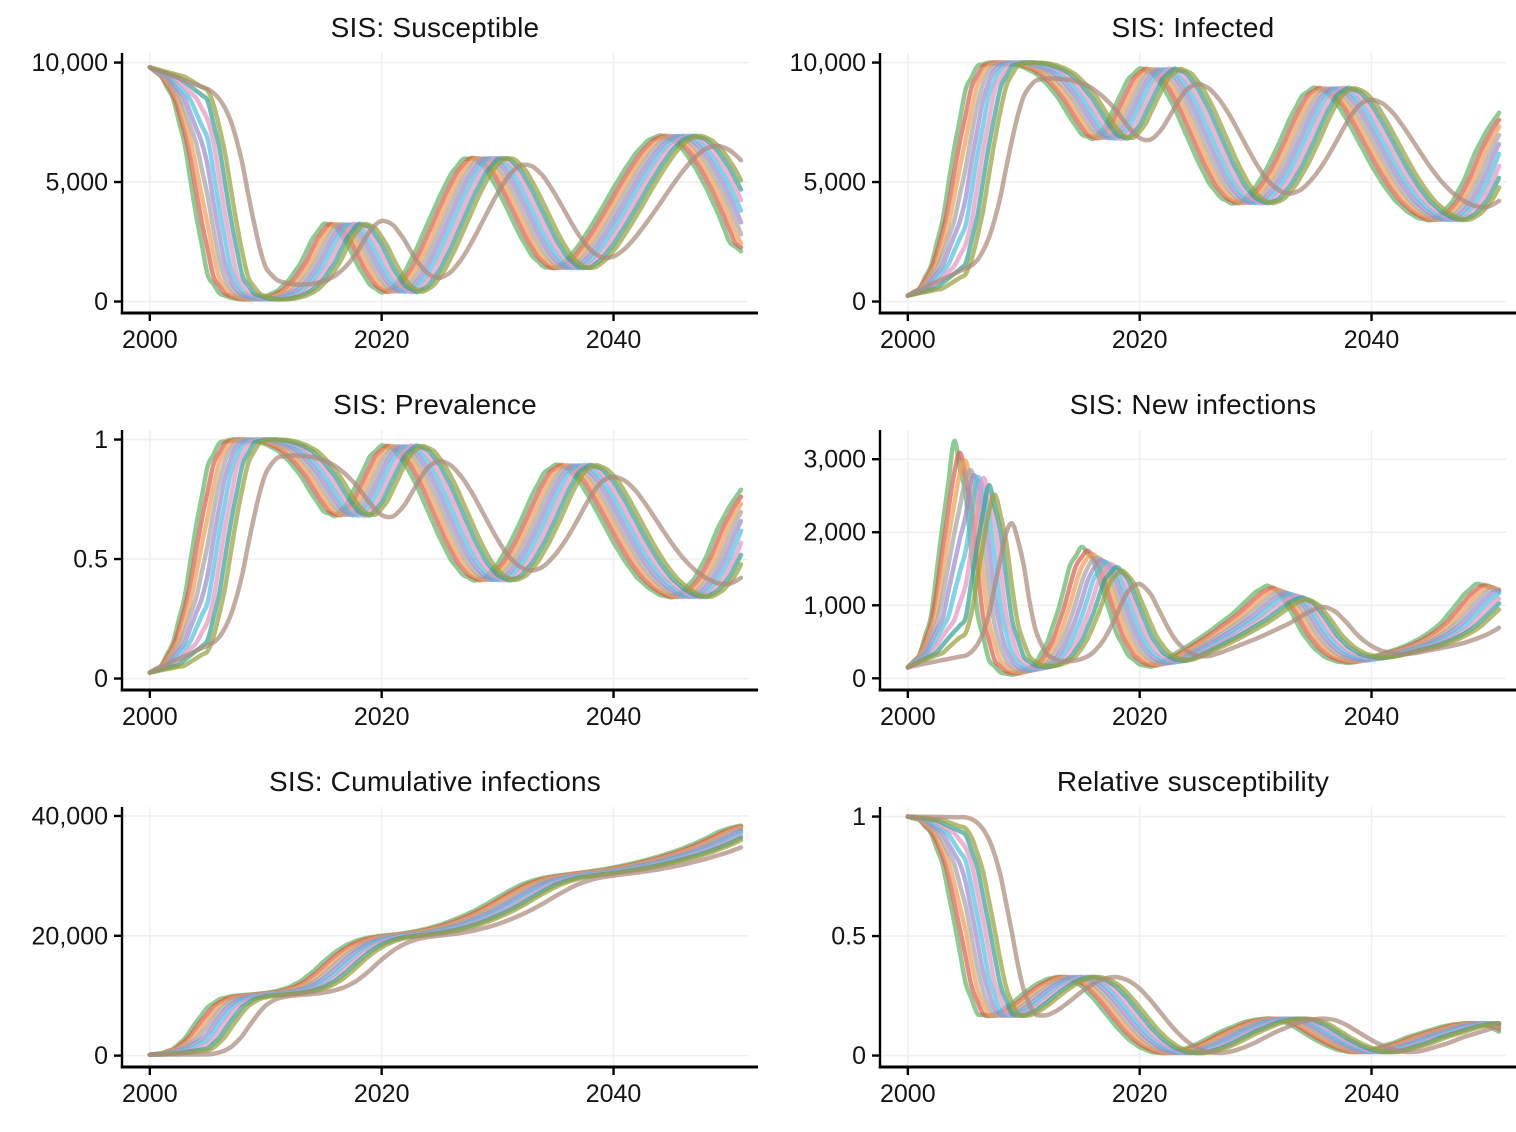  Describe the element at coordinates (1193, 781) in the screenshot. I see `chart-title-relative-susceptibility: Relative susceptibility` at that location.